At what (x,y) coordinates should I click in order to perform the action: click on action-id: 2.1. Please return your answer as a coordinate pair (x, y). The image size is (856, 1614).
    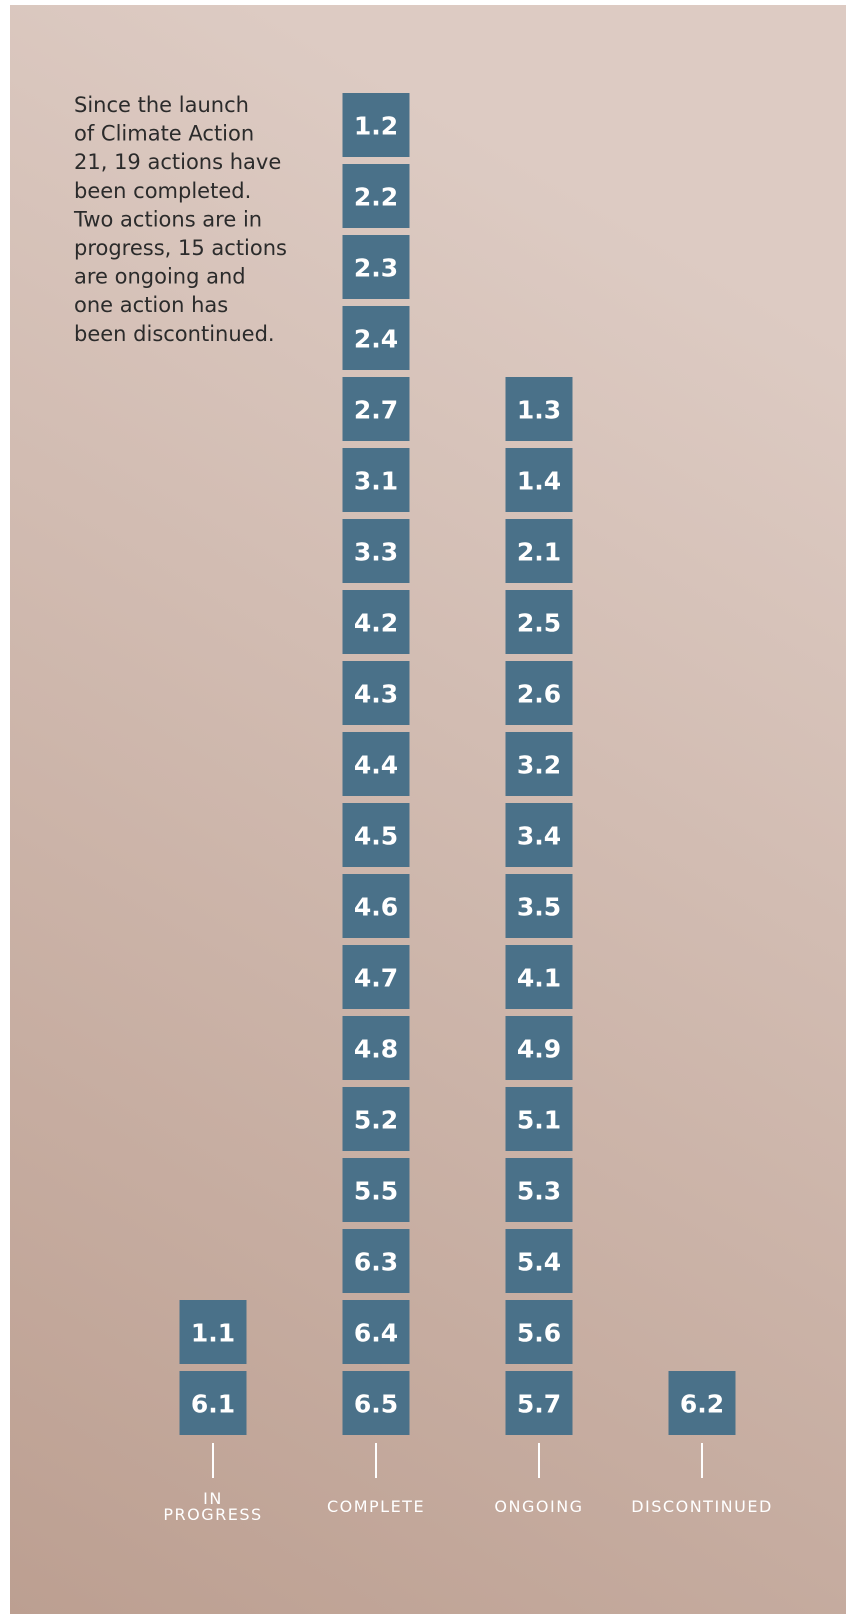
    Looking at the image, I should click on (539, 552).